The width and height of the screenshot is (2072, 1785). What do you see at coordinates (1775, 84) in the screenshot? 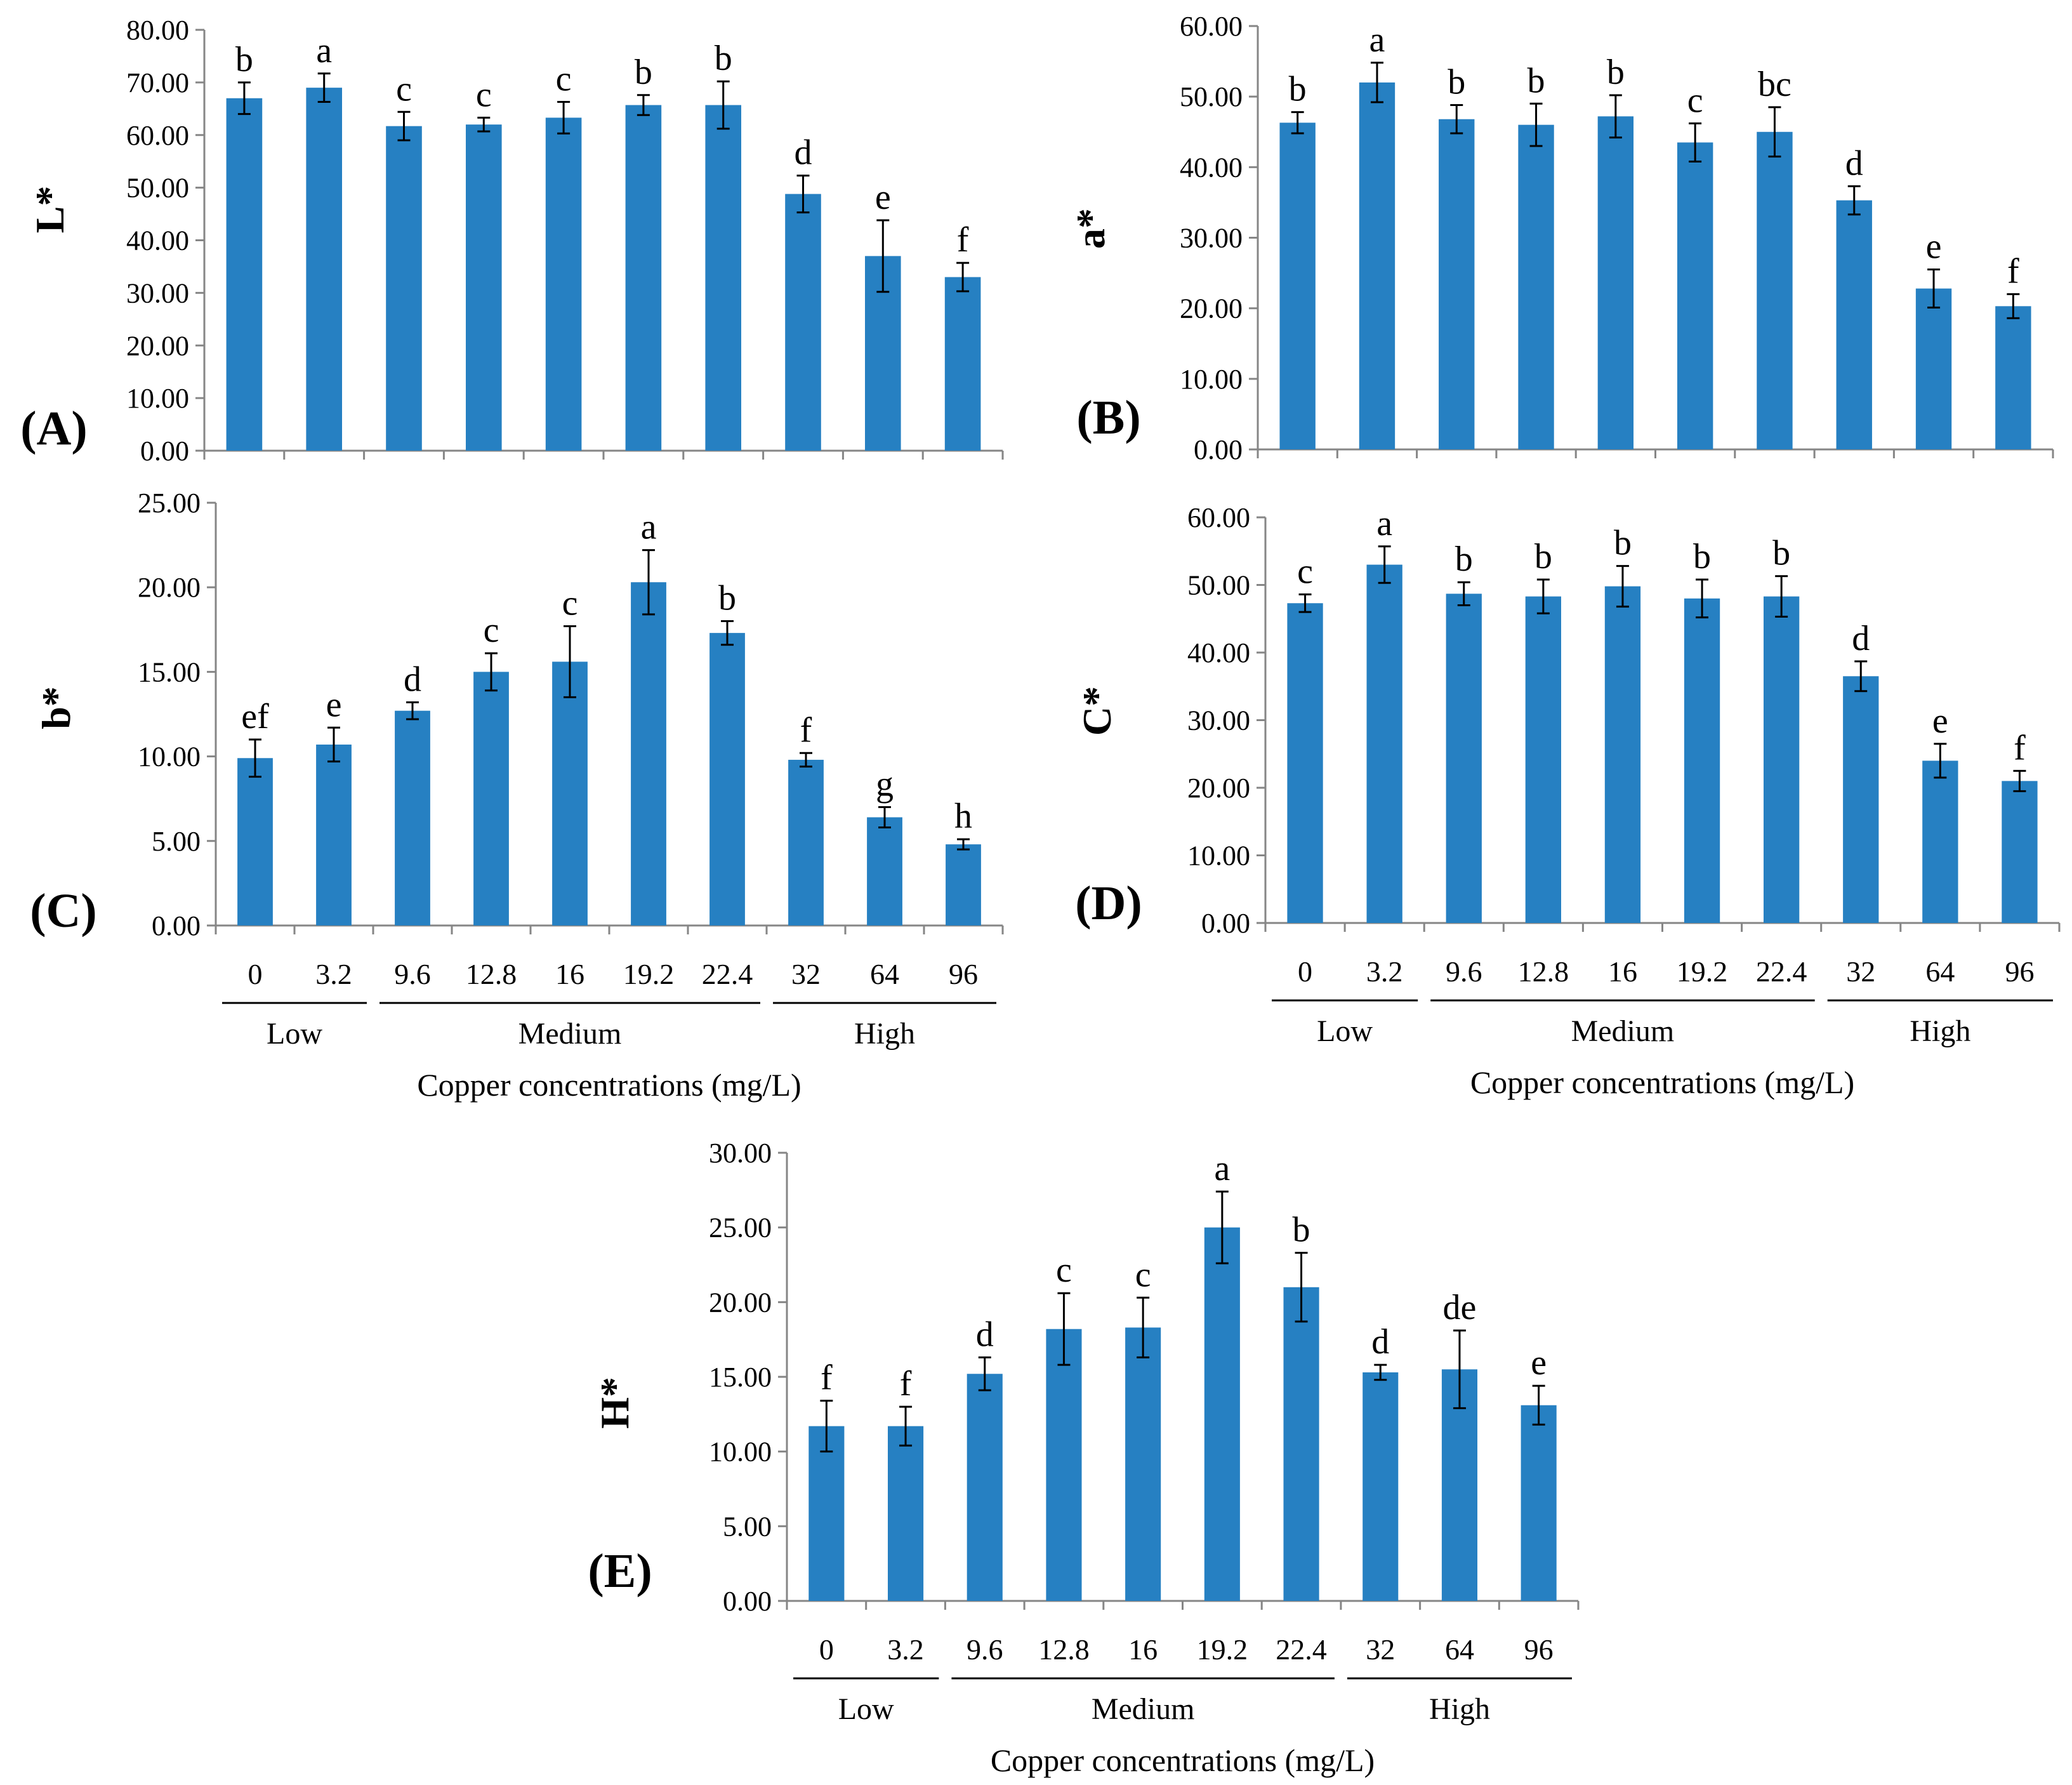
I see `significance-letter: bc` at bounding box center [1775, 84].